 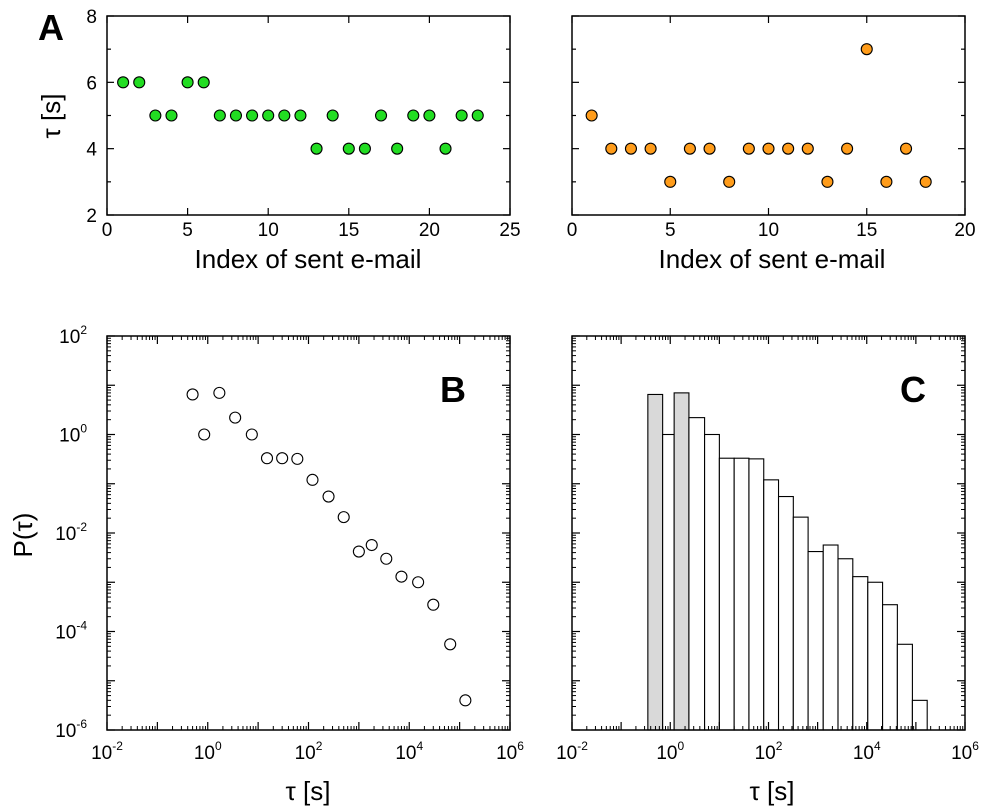 I want to click on tick-exponent: -6, so click(x=81, y=724).